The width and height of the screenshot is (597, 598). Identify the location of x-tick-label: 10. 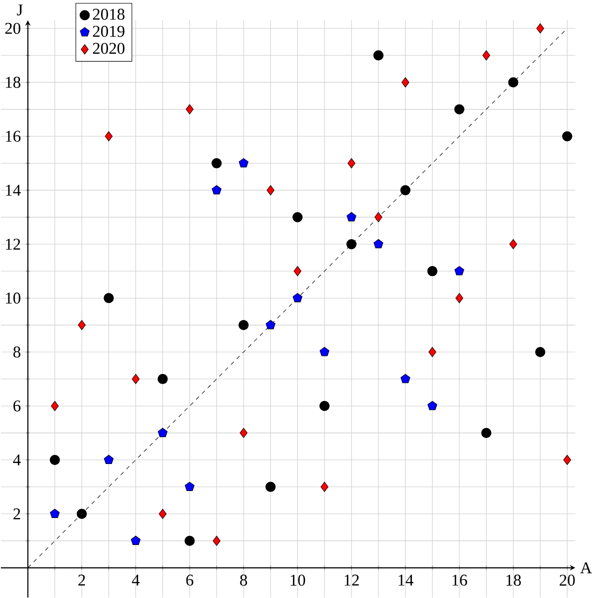
(298, 580).